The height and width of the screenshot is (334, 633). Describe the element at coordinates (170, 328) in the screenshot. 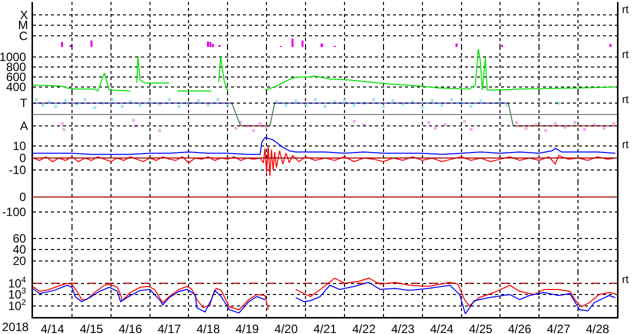

I see `x-tick-label: 4/17` at that location.